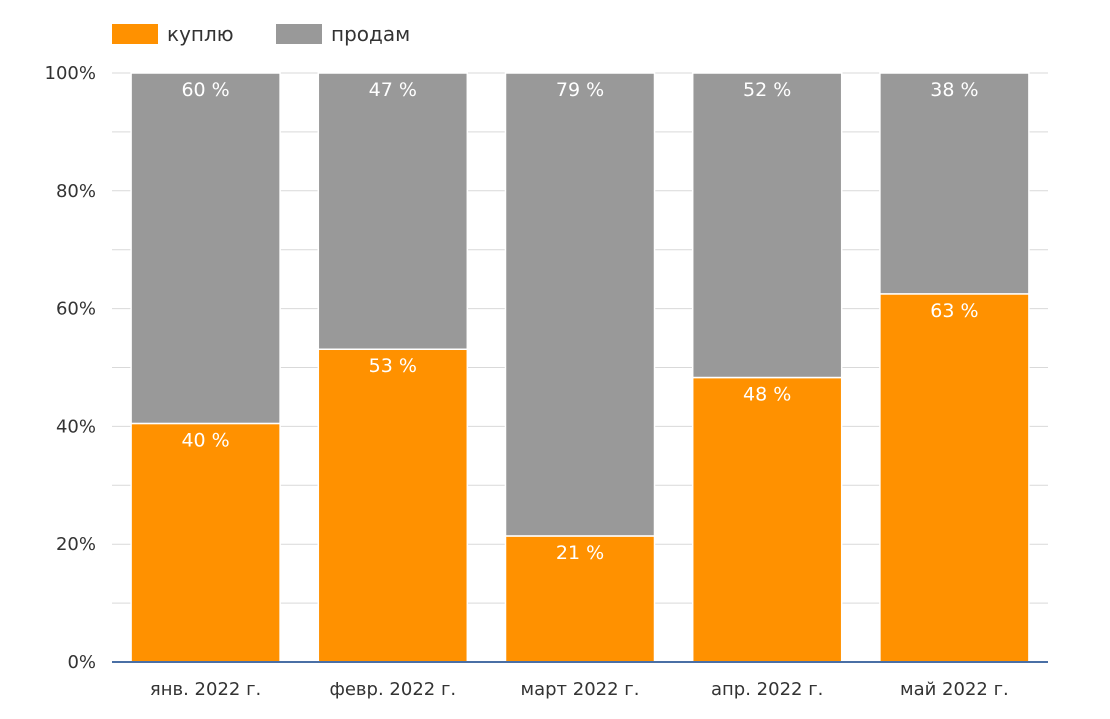  I want to click on y-tick-label: 0%, so click(81, 662).